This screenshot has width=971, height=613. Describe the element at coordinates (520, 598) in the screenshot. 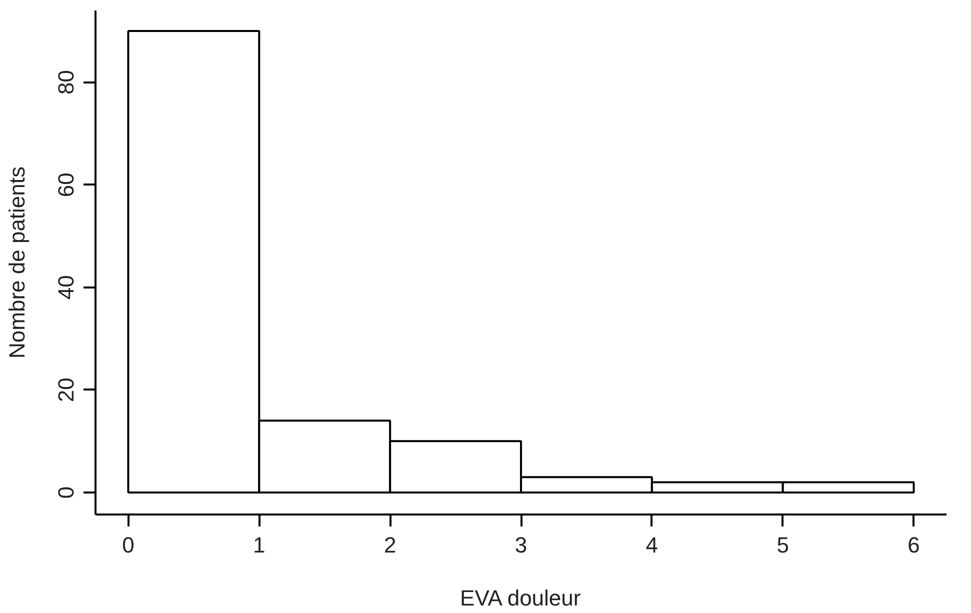

I see `x-axis-title: EVA douleur` at that location.